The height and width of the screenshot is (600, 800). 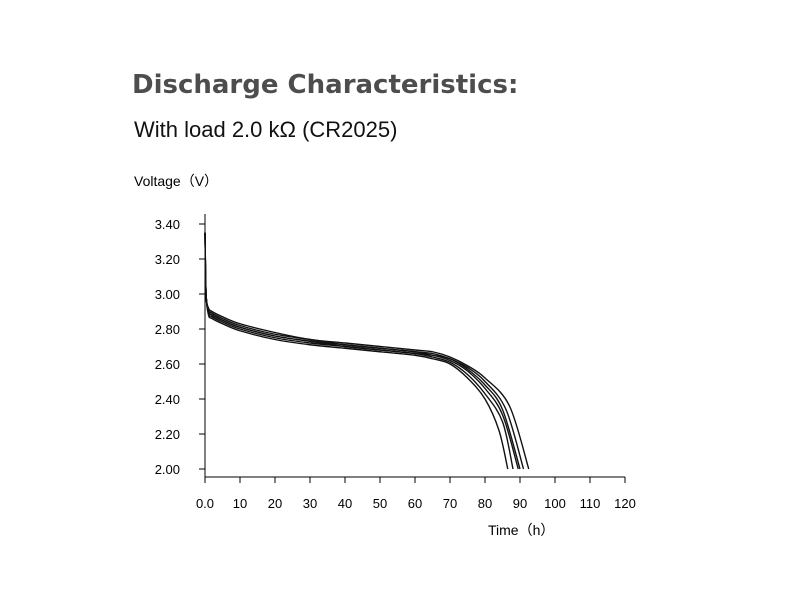 I want to click on x-tick-label: 30, so click(x=310, y=503).